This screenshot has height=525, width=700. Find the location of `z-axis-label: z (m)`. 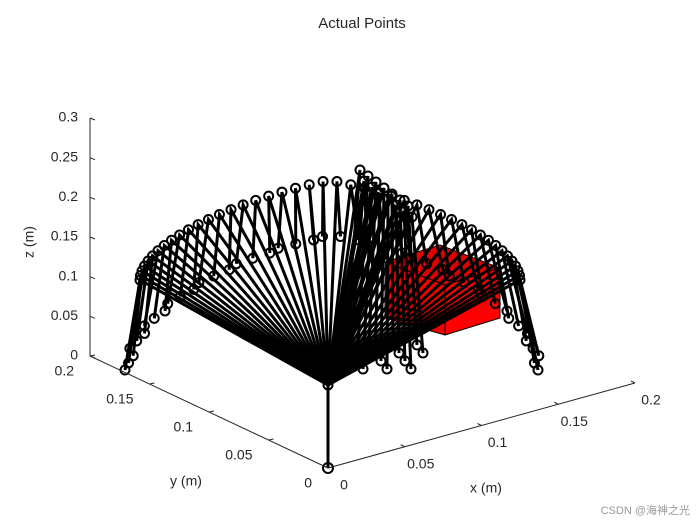

z-axis-label: z (m) is located at coordinates (29, 242).